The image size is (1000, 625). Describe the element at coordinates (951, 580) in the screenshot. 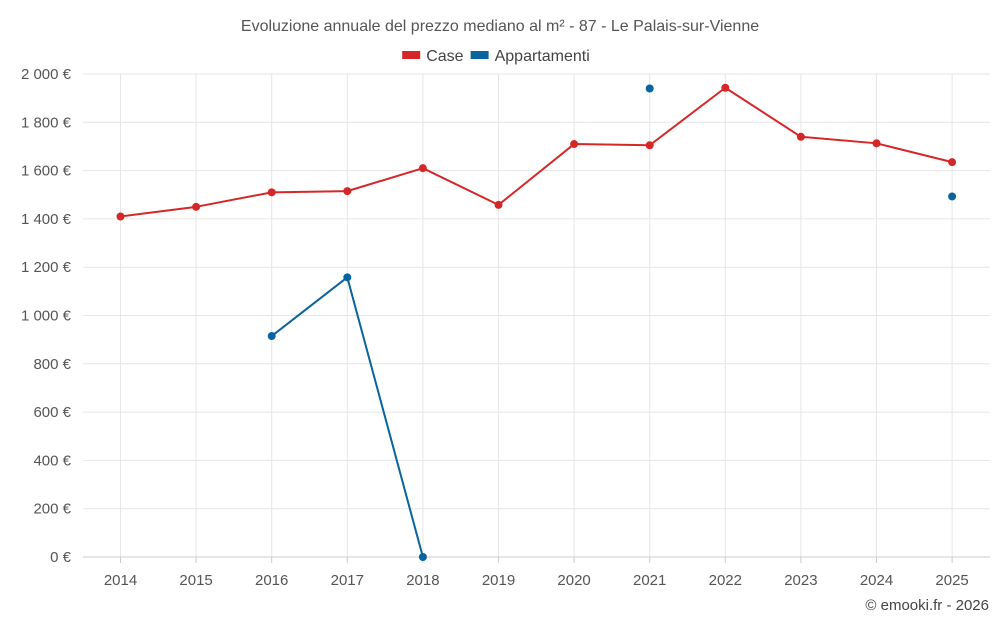

I see `x-tick-label: 2025` at that location.